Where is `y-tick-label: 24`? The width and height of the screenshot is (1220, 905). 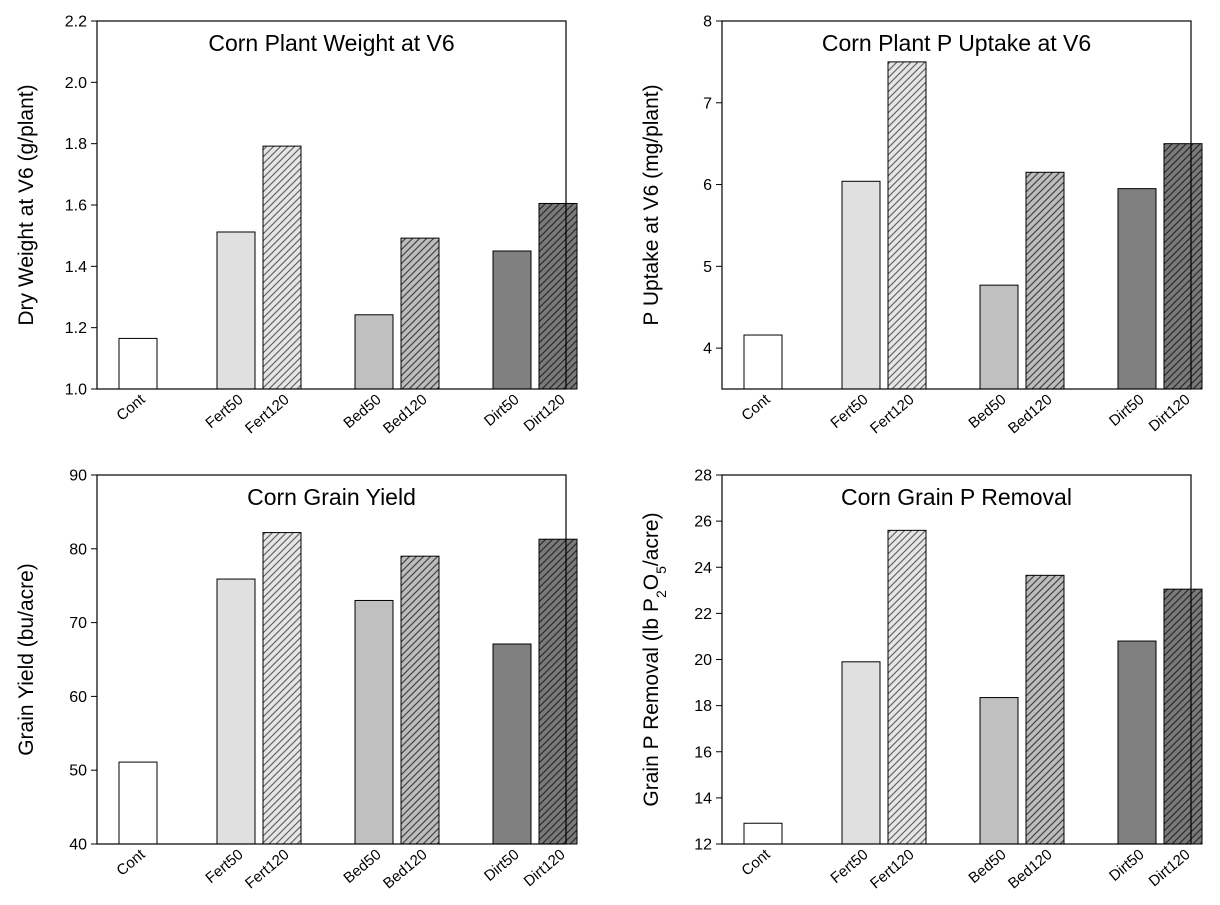
y-tick-label: 24 is located at coordinates (703, 568).